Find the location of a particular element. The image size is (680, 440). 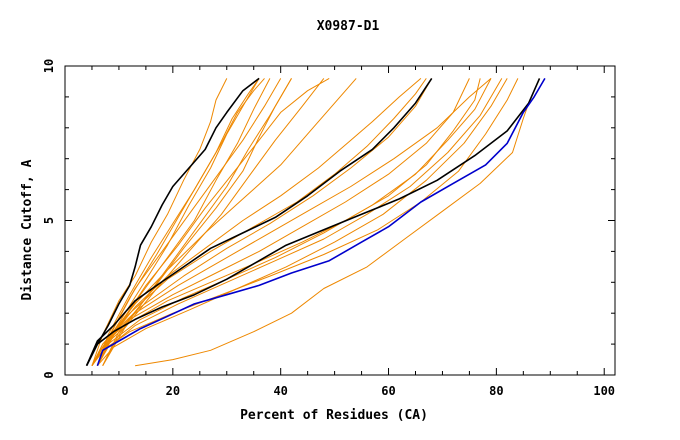

y-axis-label: Distance Cutoff, A is located at coordinates (27, 229).